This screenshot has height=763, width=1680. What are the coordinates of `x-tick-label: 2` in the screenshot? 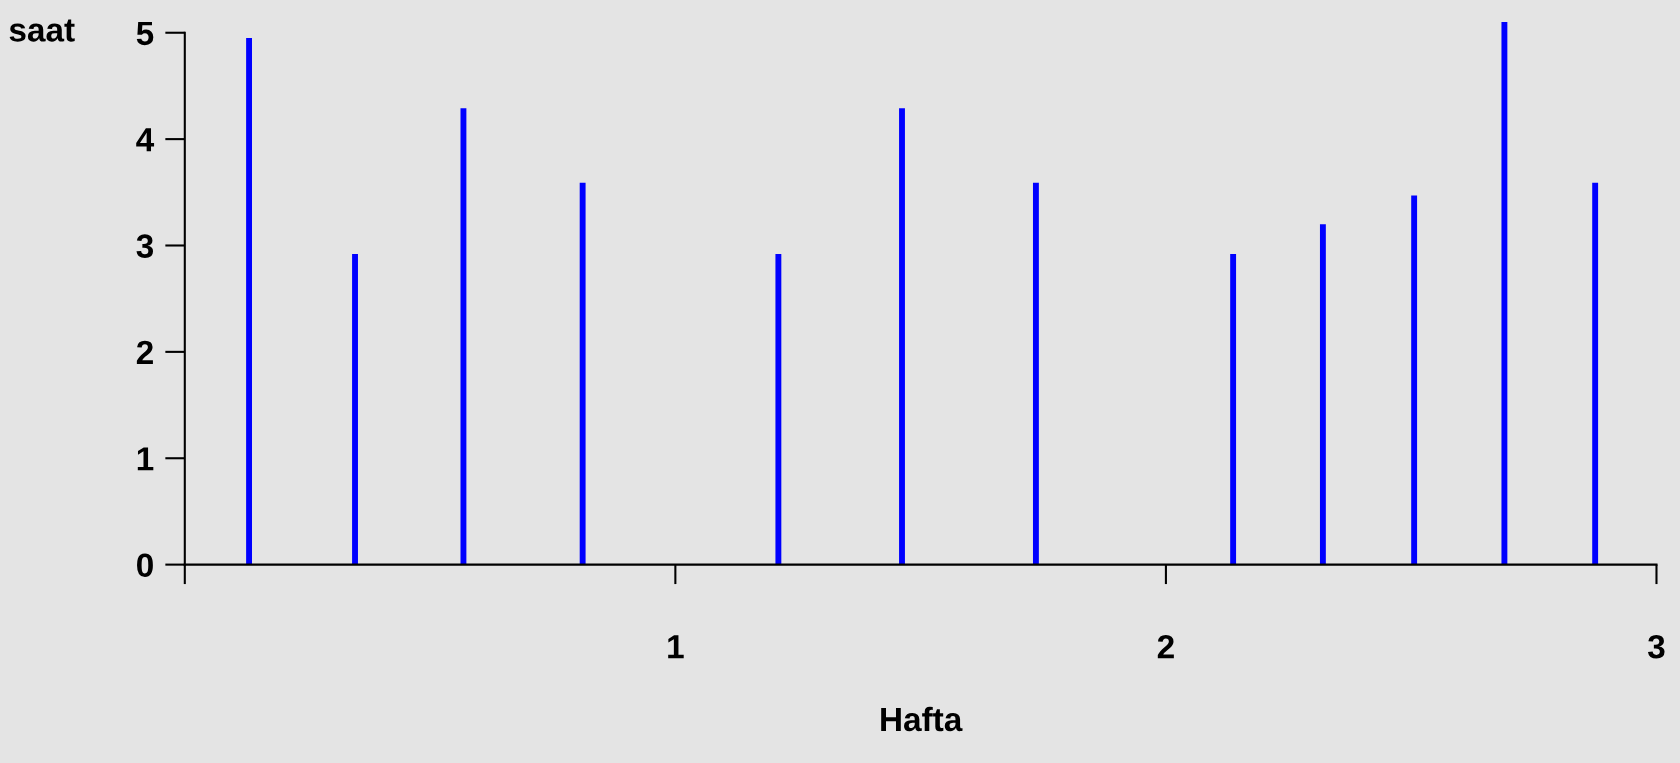 It's located at (1165, 646).